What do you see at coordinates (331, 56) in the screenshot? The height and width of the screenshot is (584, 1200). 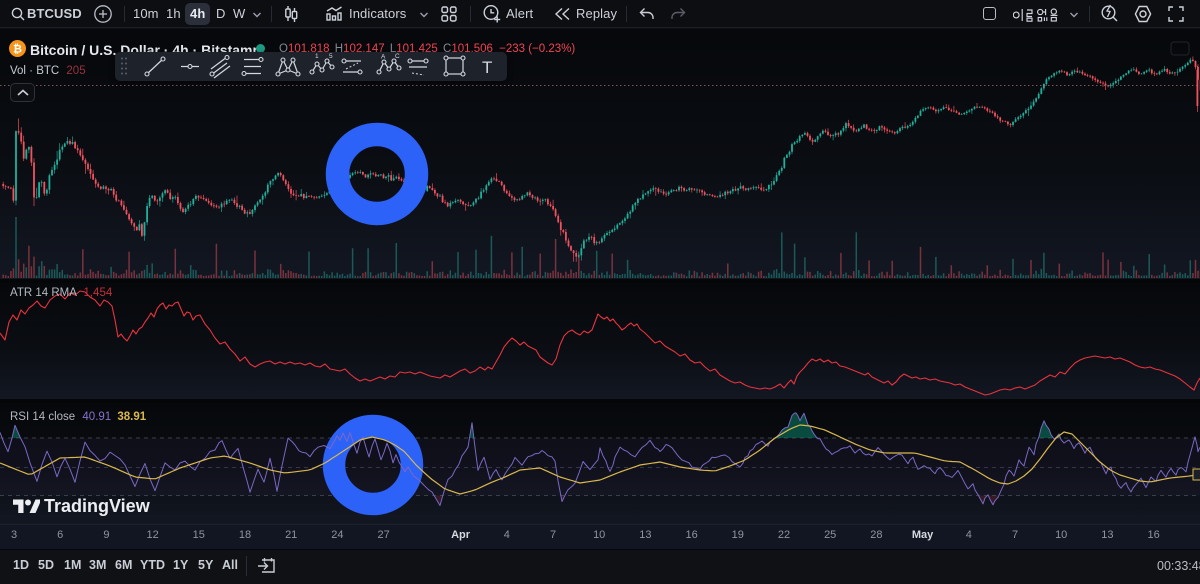 I see `svg-text: 5` at bounding box center [331, 56].